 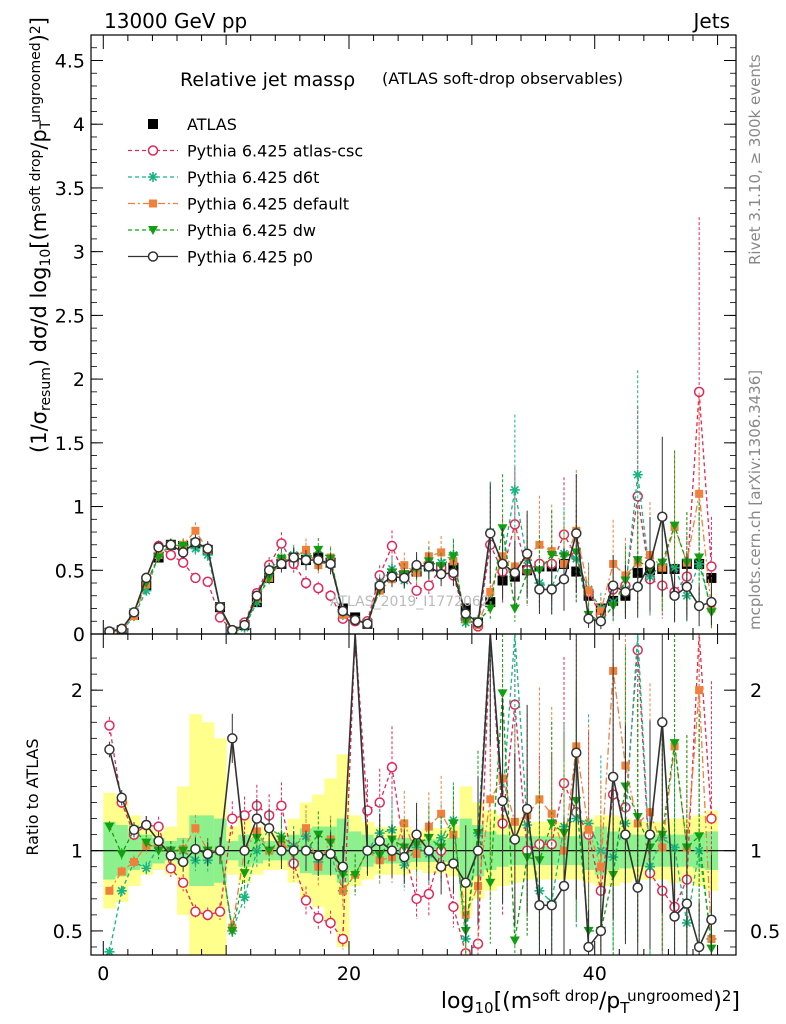 I want to click on rivet-label: Rivet 3.1.10, ≥ 300k events, so click(x=755, y=159).